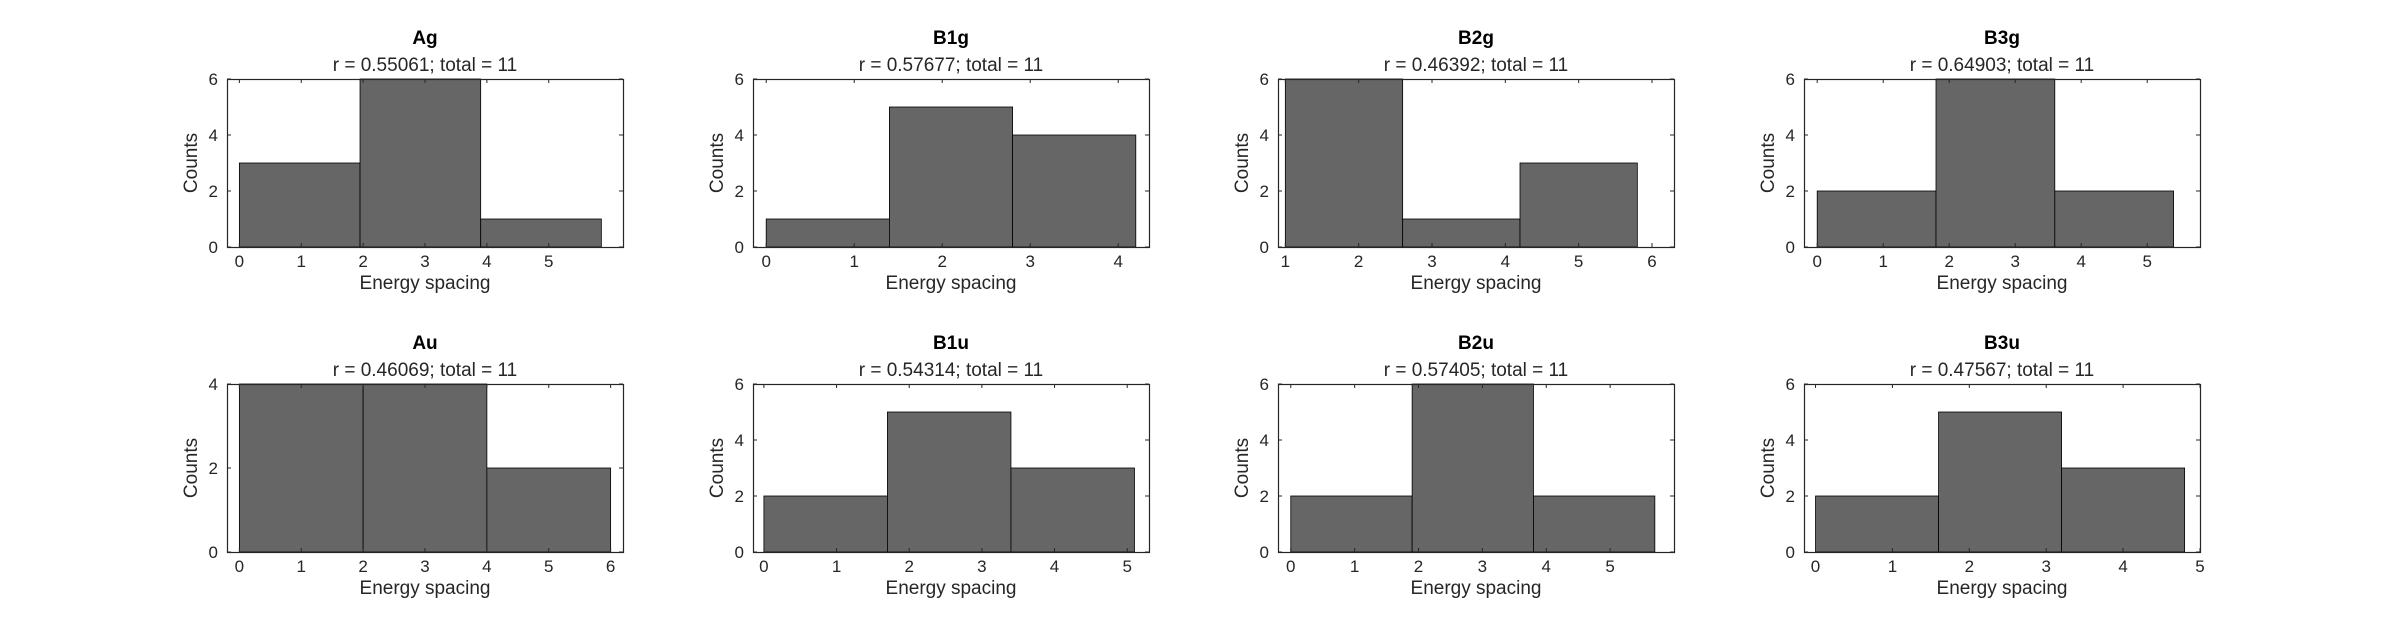 This screenshot has height=625, width=2403. I want to click on subplot-title: Au, so click(424, 343).